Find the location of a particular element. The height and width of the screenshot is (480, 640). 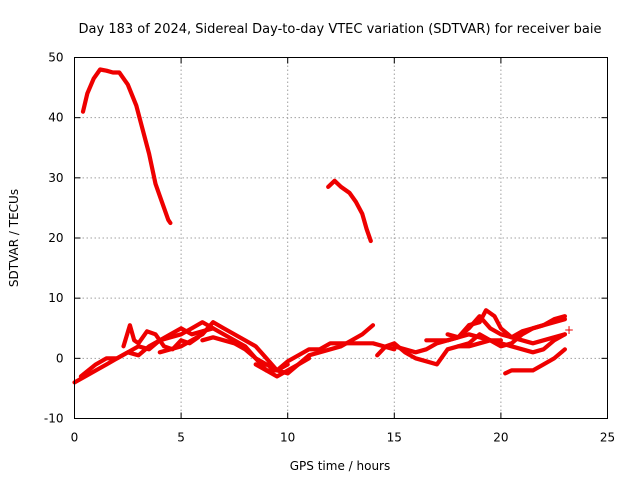

y-tick-label: 20 is located at coordinates (55, 238).